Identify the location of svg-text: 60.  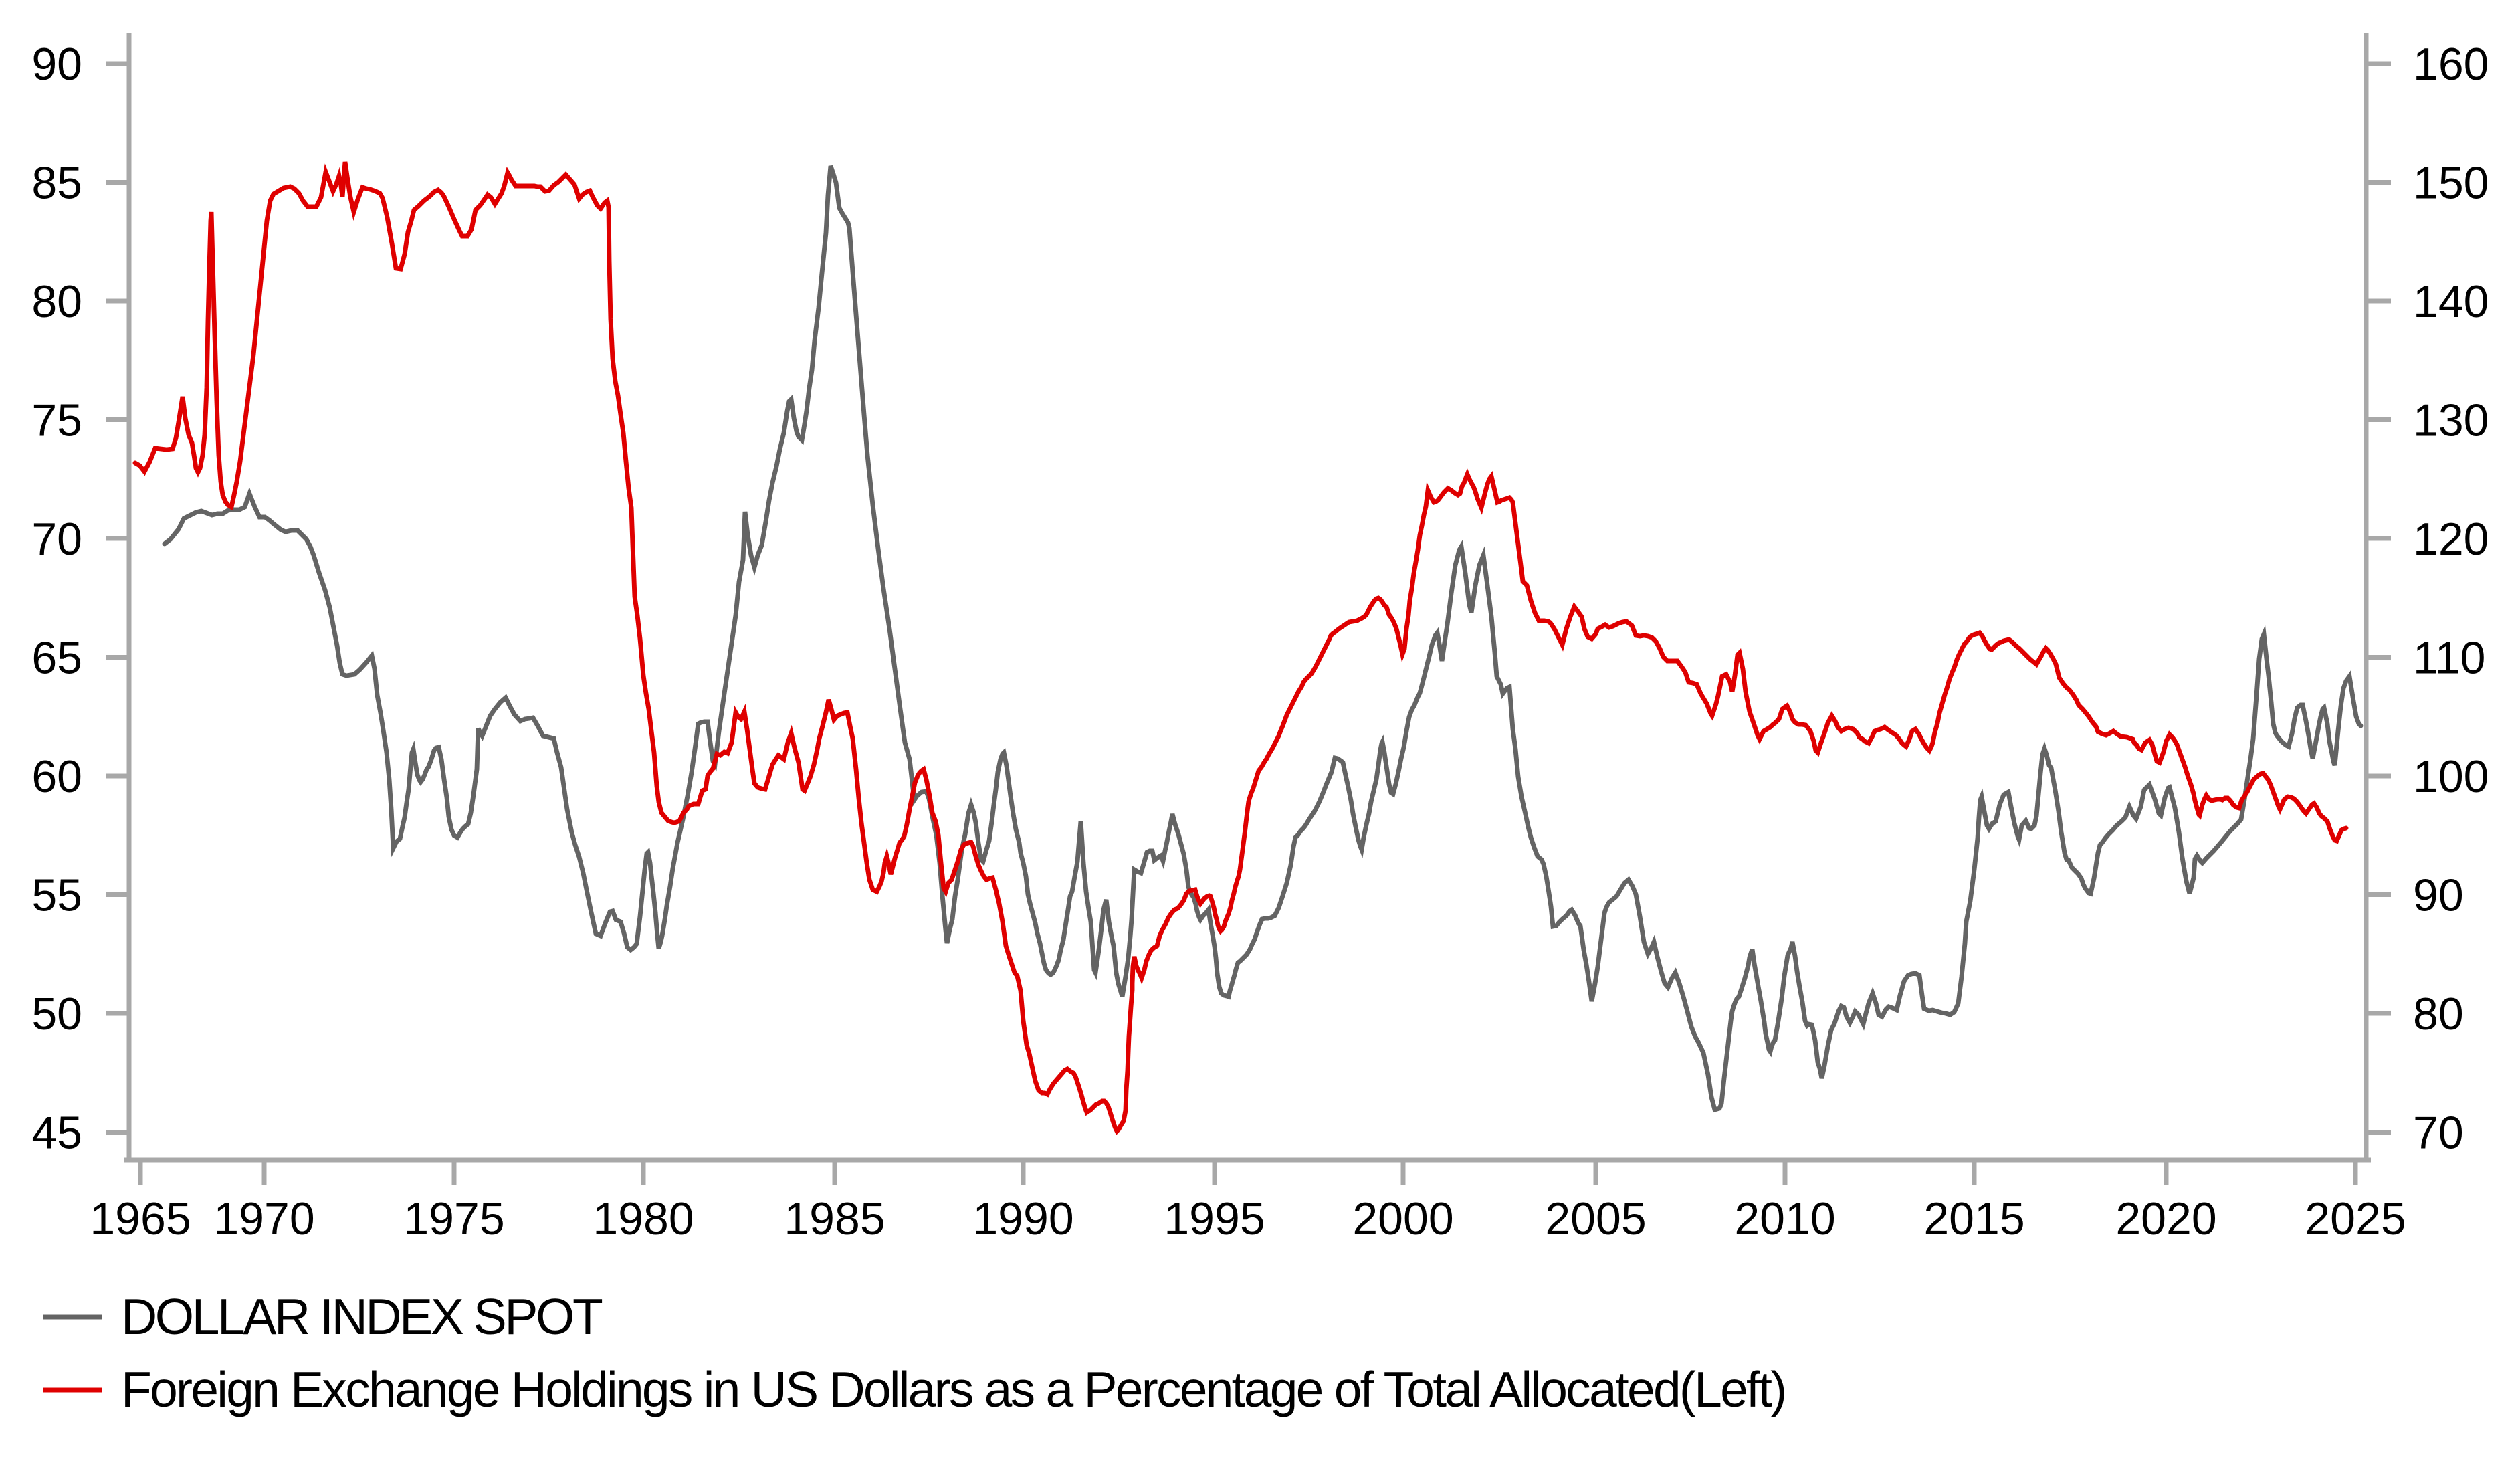
(56, 776).